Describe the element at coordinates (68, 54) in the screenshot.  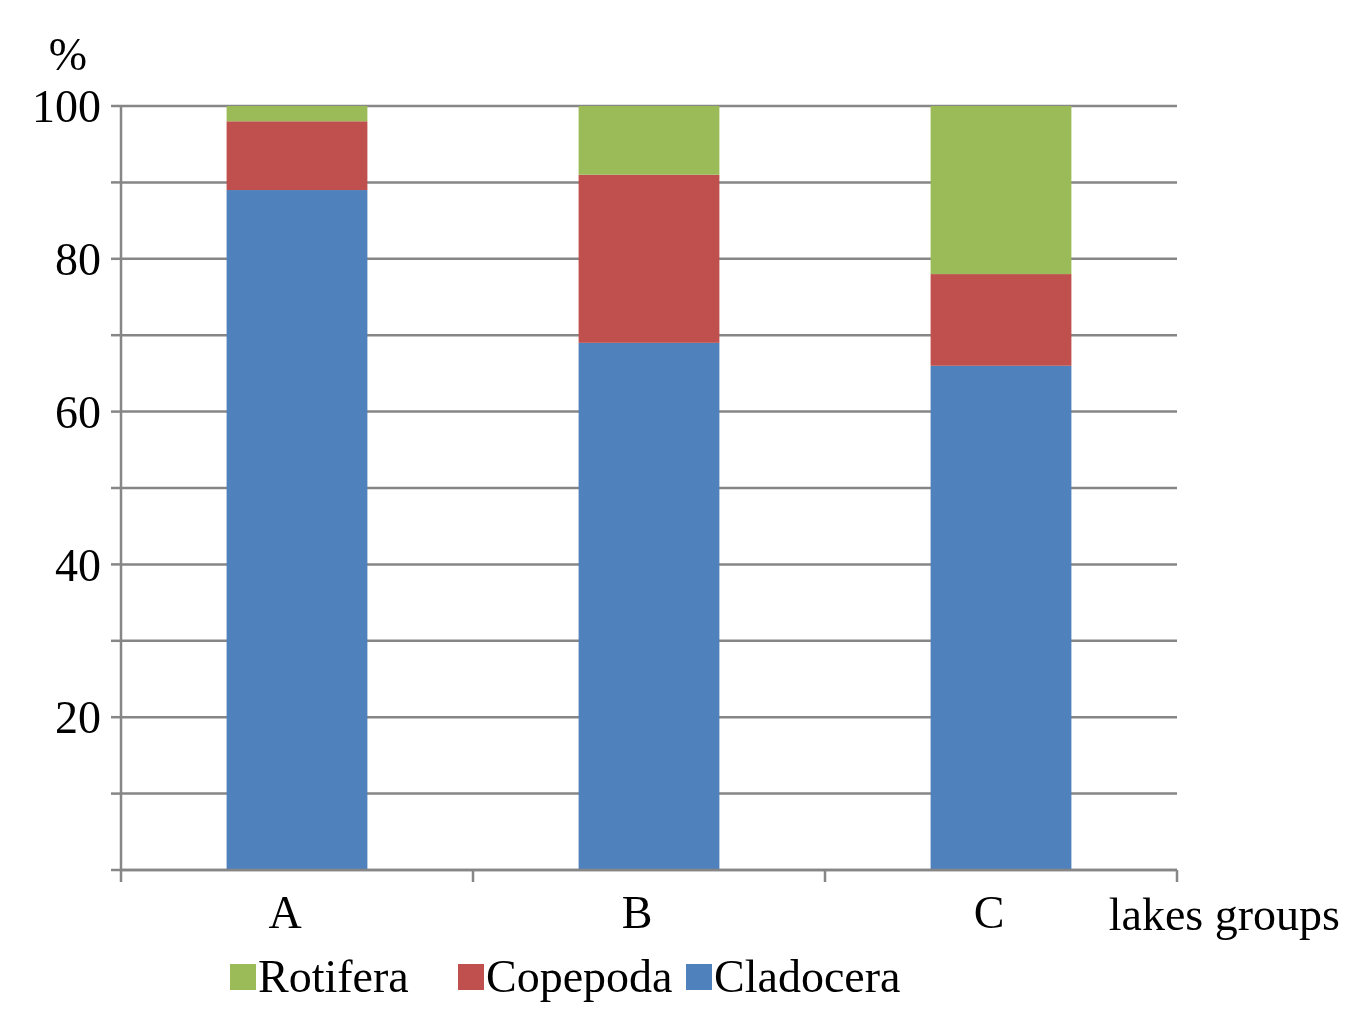
I see `y-axis-title: %` at that location.